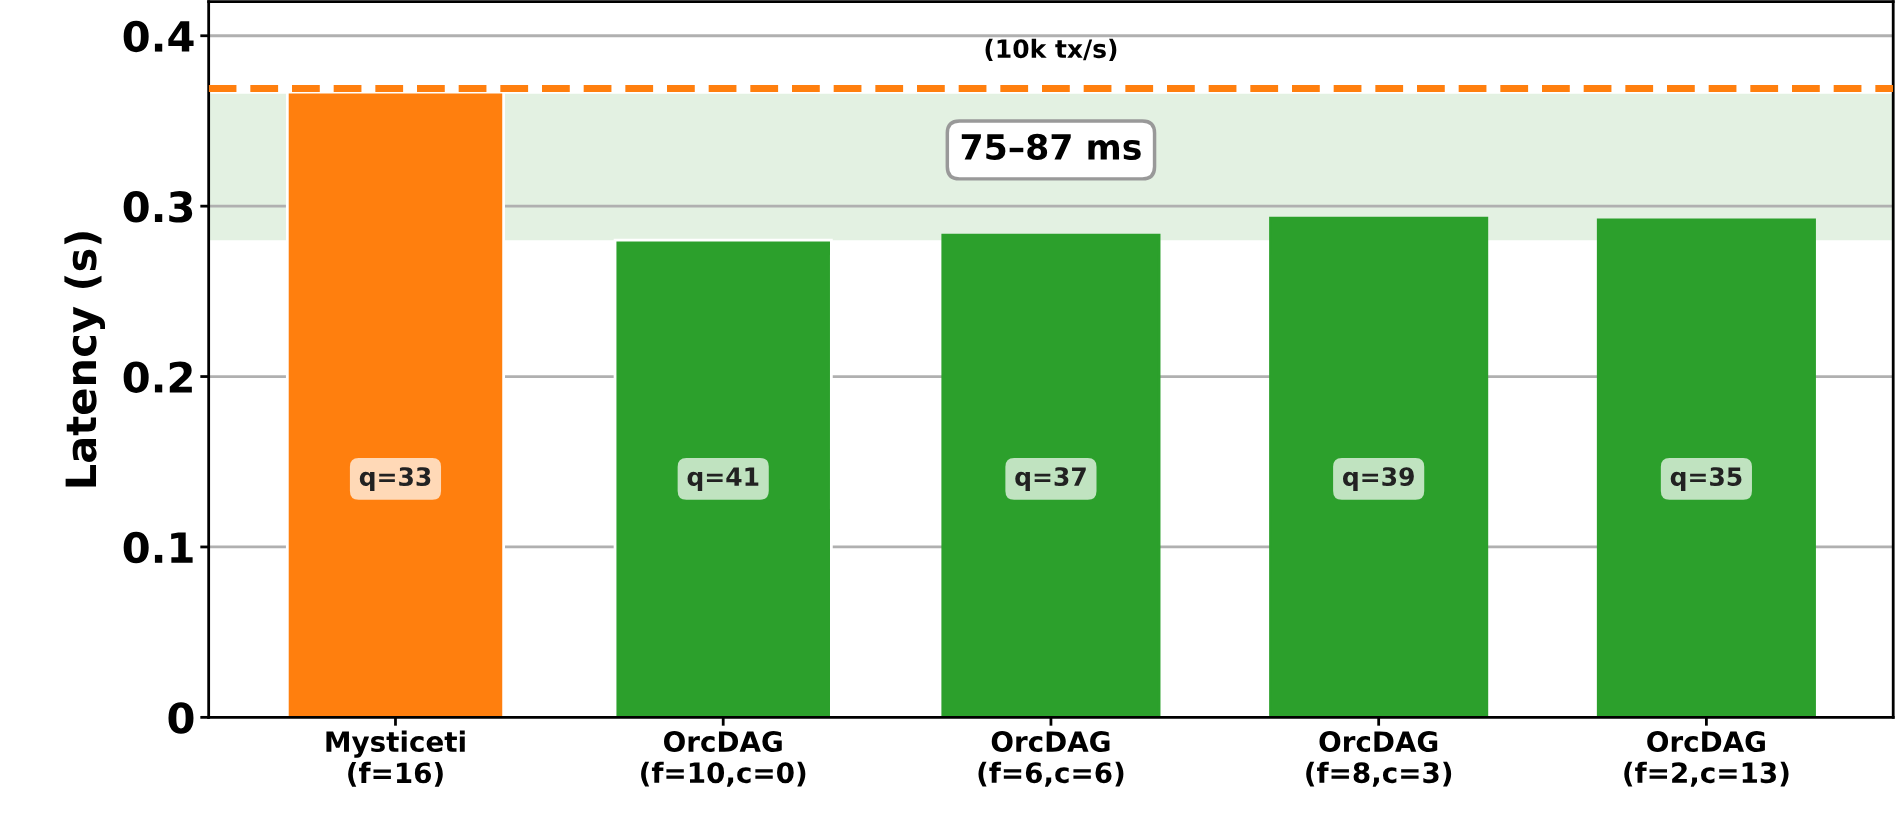 Image resolution: width=1897 pixels, height=839 pixels. What do you see at coordinates (157, 377) in the screenshot?
I see `y-tick-label: 0.2` at bounding box center [157, 377].